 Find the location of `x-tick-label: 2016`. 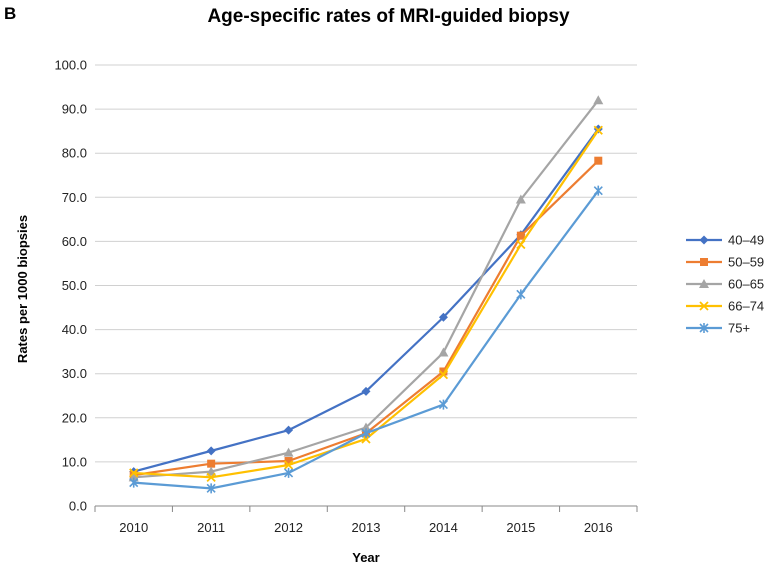

x-tick-label: 2016 is located at coordinates (598, 527).